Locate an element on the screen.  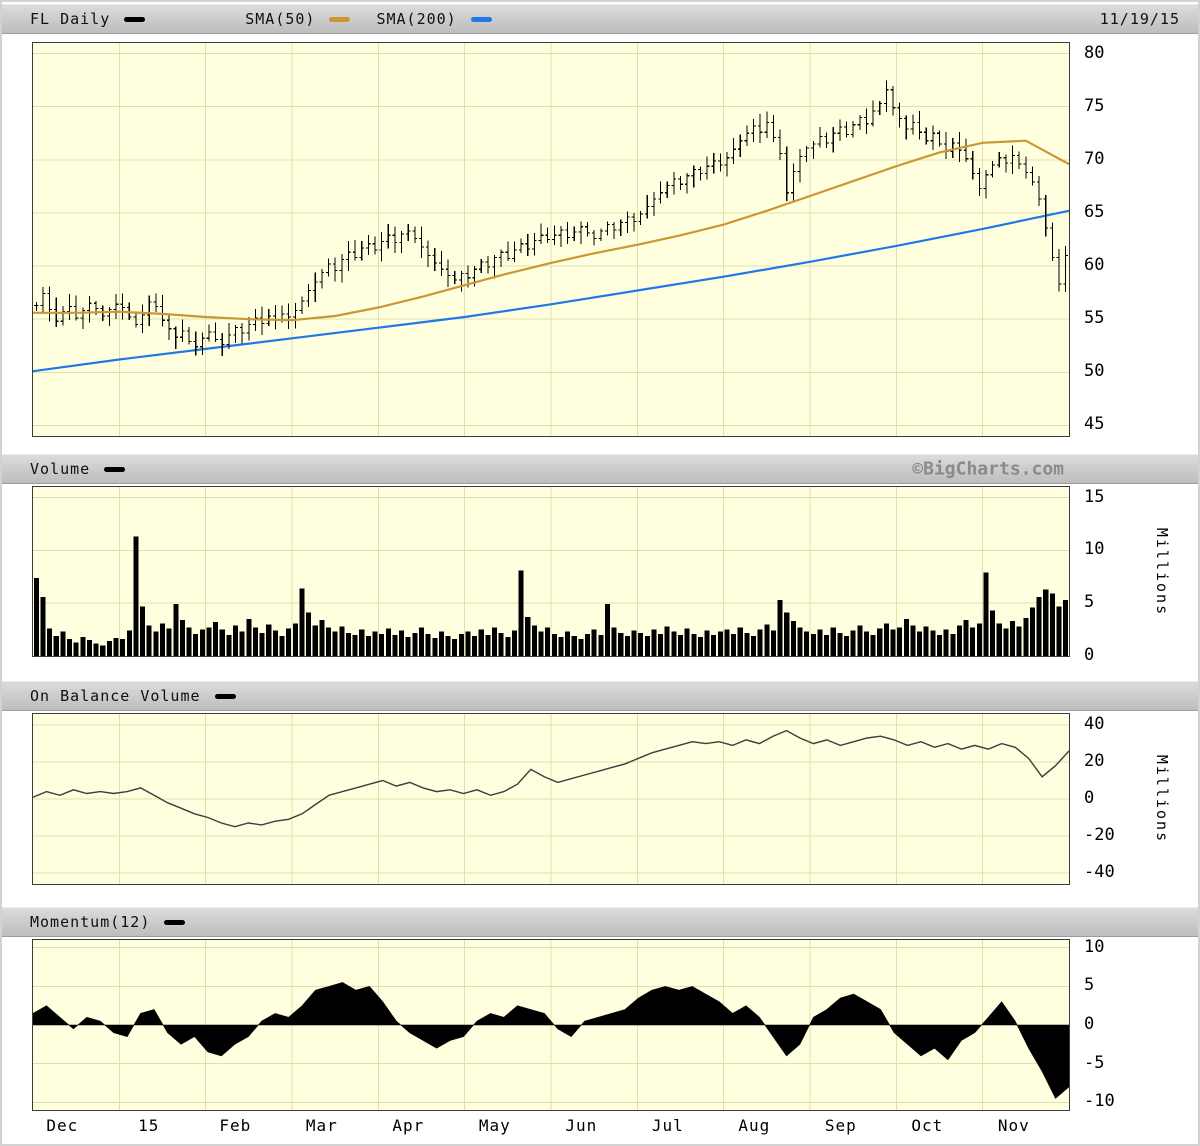
chart-header: FL Daily SMA(50) SMA(200) 11/19/15 is located at coordinates (600, 19).